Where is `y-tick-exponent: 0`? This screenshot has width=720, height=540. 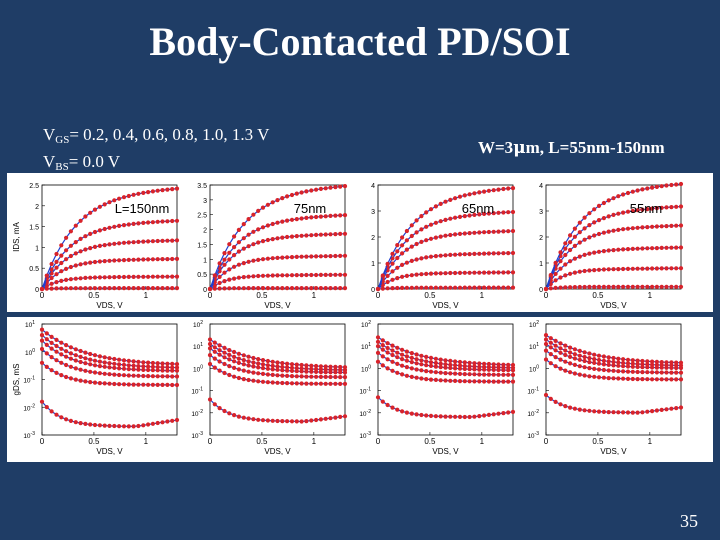 y-tick-exponent: 0 is located at coordinates (201, 367).